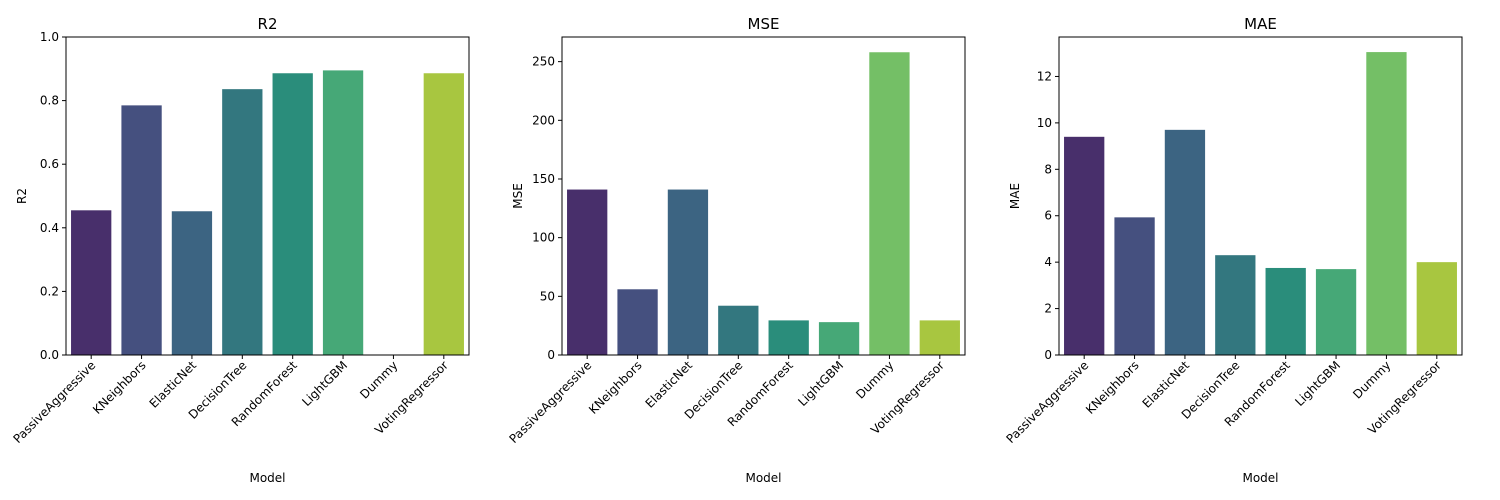 The image size is (1500, 500). Describe the element at coordinates (49, 37) in the screenshot. I see `r2-ytick-label: 1.0` at that location.